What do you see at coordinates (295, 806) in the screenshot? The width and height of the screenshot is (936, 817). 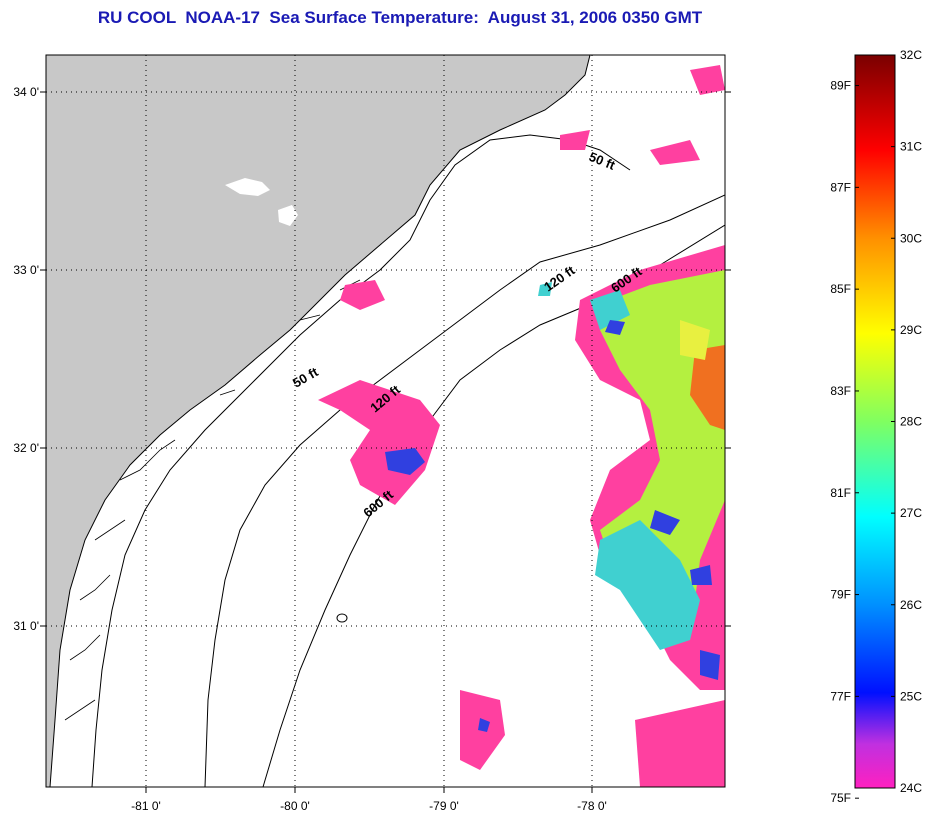 I see `lon-tick-label: -80 0'` at bounding box center [295, 806].